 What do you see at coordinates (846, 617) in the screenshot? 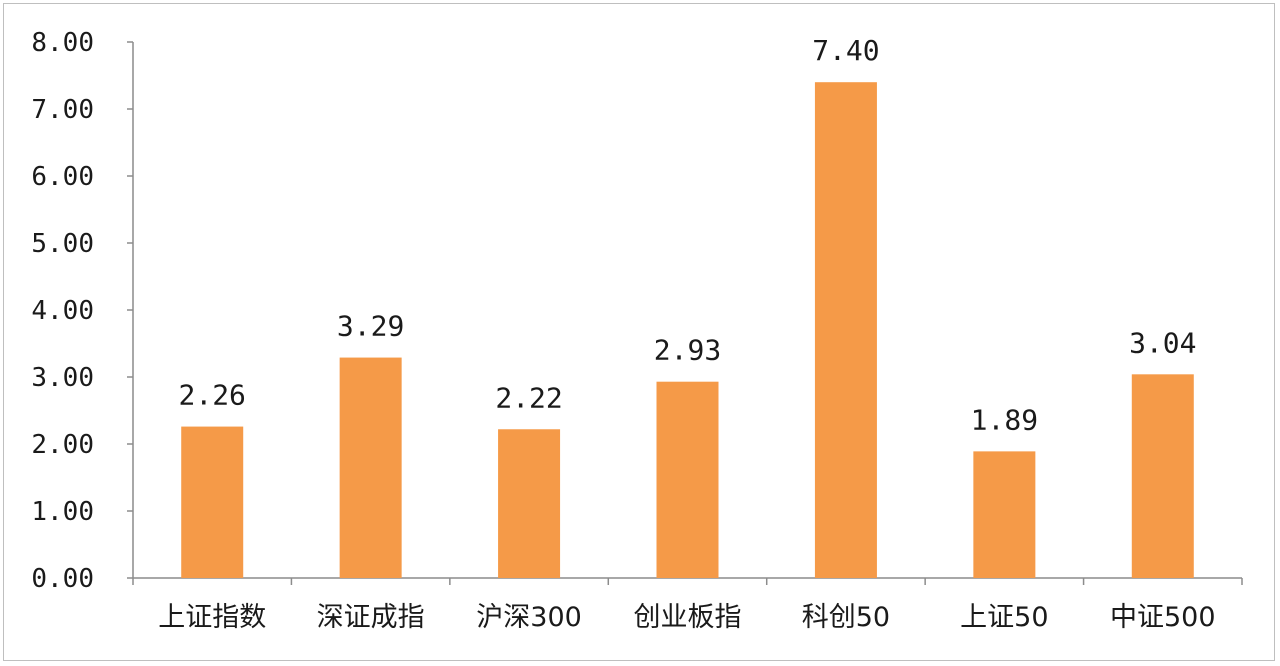
I see `category-label: 科创50` at bounding box center [846, 617].